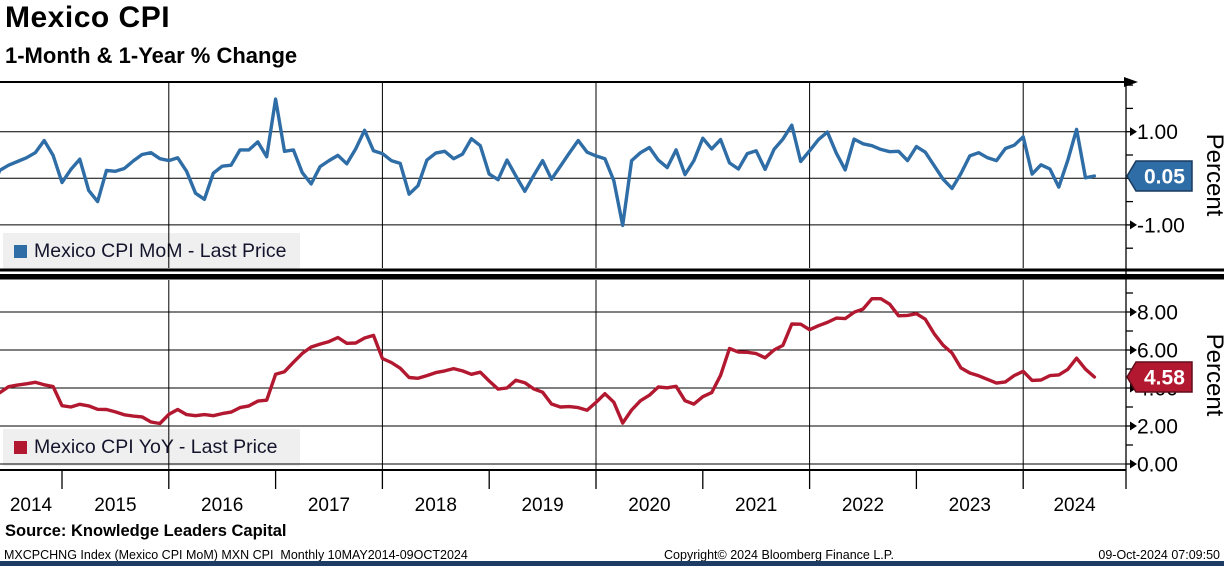 This screenshot has height=566, width=1224. Describe the element at coordinates (1164, 176) in the screenshot. I see `last-price-value-mom: 0.05` at that location.